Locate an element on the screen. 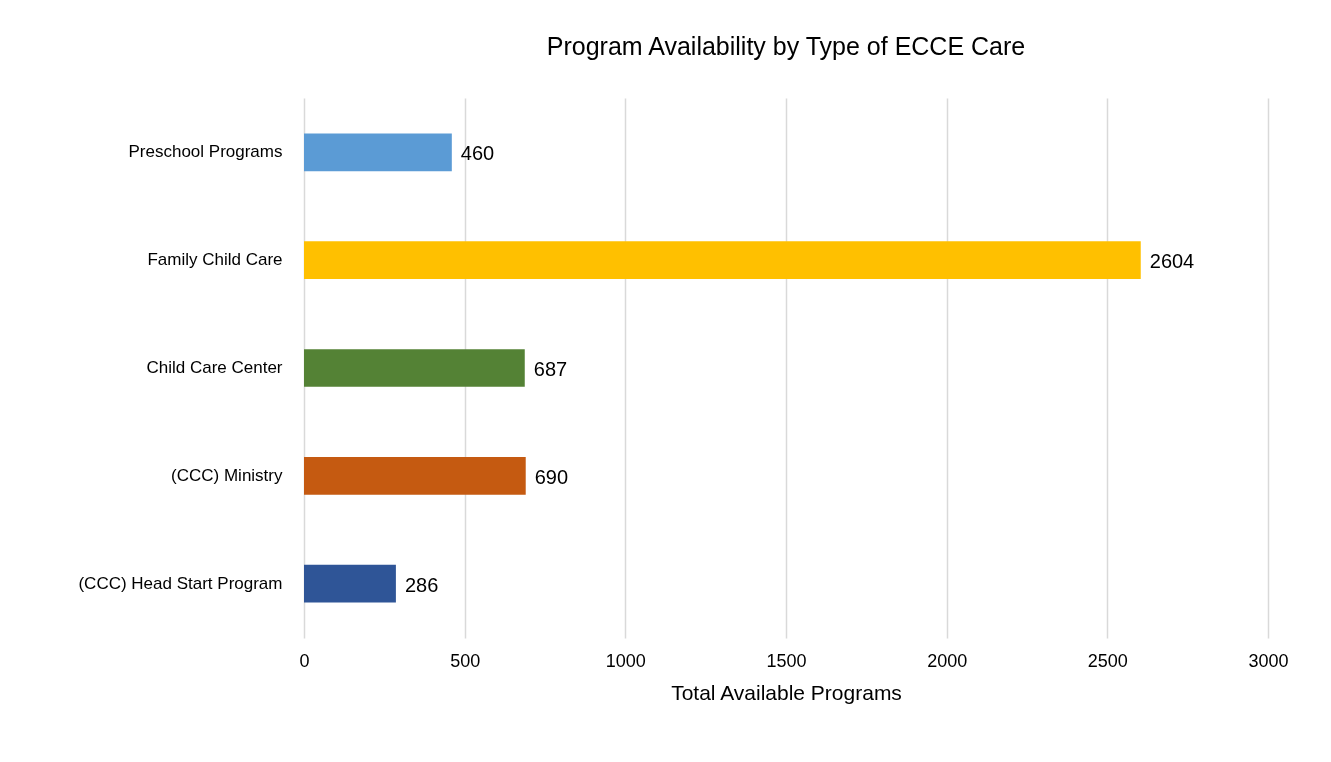  x-tick-label: 2000 is located at coordinates (947, 660).